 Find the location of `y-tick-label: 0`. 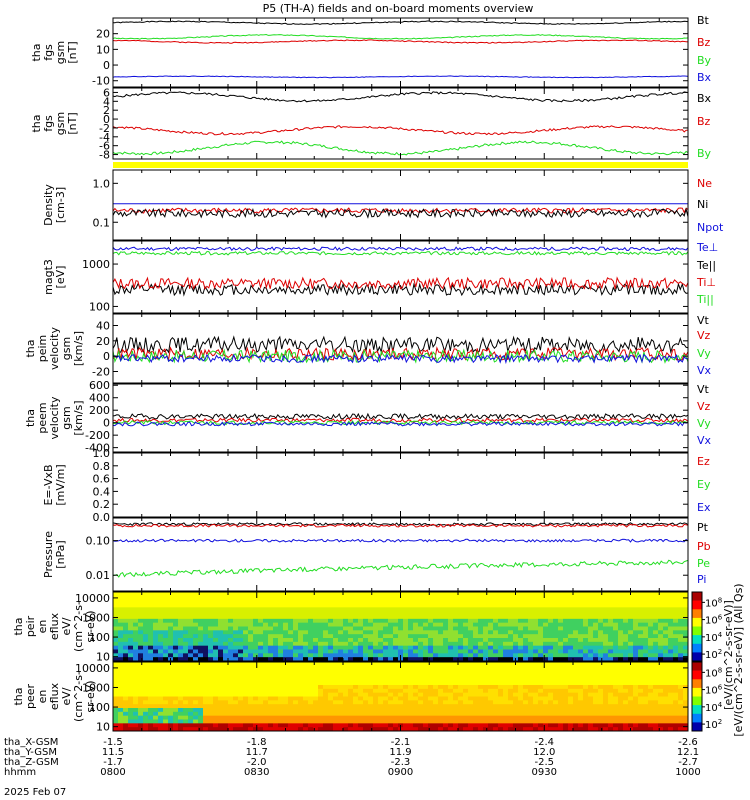

y-tick-label: 0 is located at coordinates (106, 356).